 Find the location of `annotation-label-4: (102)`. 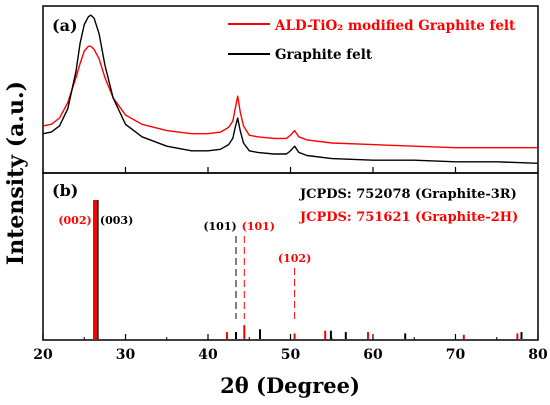

annotation-label-4: (102) is located at coordinates (294, 258).